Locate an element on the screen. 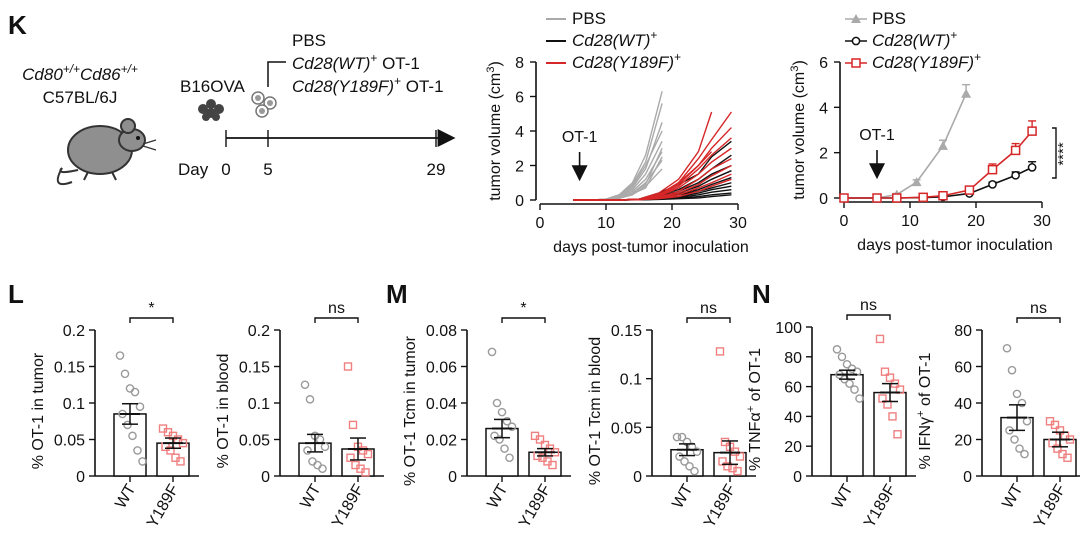  x-tick-label-wt: WT is located at coordinates (310, 496).